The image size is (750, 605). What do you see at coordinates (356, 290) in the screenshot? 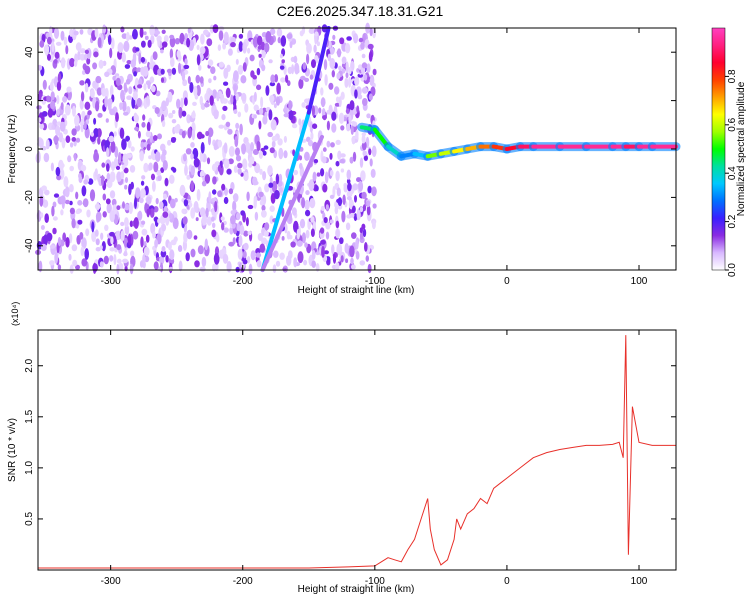
I see `spectrogram-x-label: Height of straight line (km)` at bounding box center [356, 290].